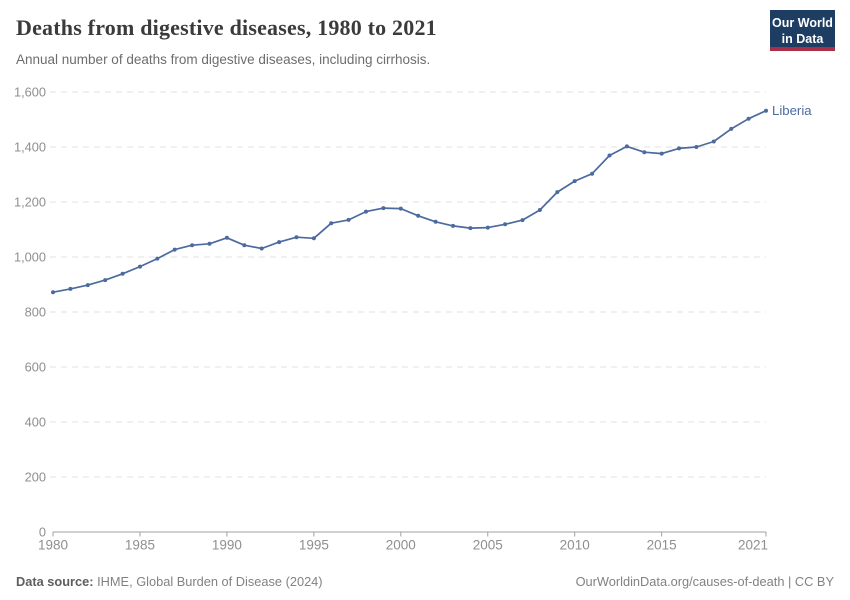  I want to click on y-tick-label: 0, so click(42, 532).